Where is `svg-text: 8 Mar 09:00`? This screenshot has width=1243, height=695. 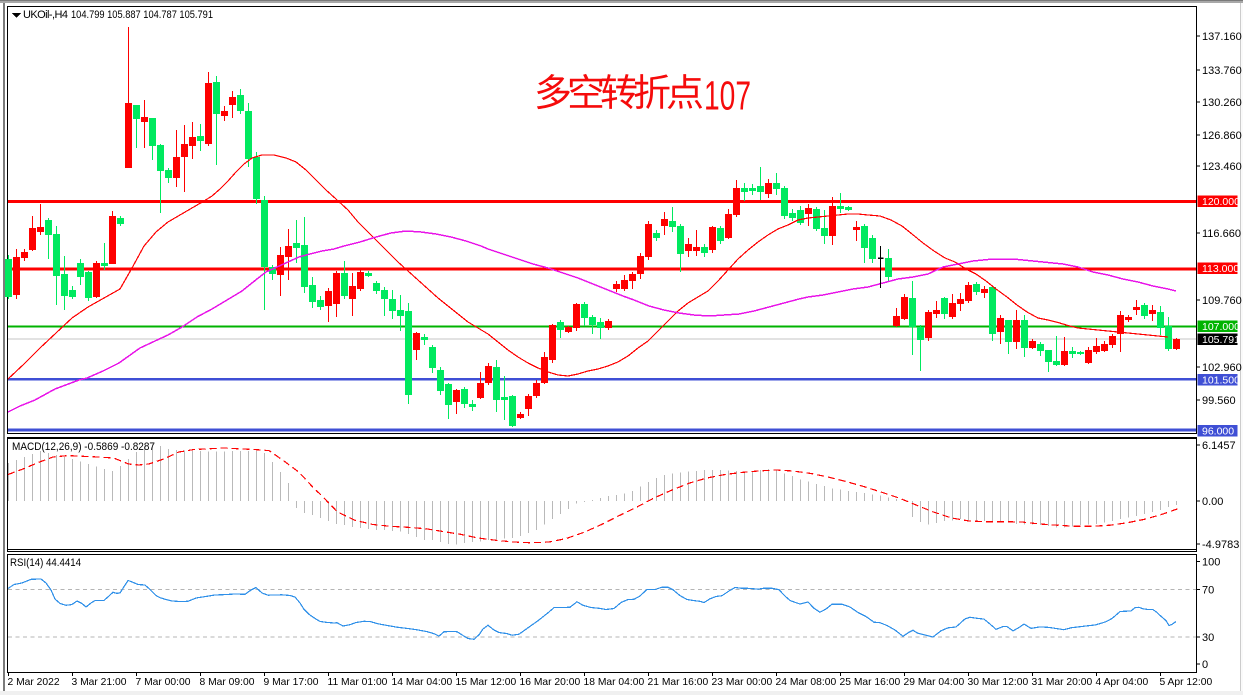
svg-text: 8 Mar 09:00 is located at coordinates (227, 682).